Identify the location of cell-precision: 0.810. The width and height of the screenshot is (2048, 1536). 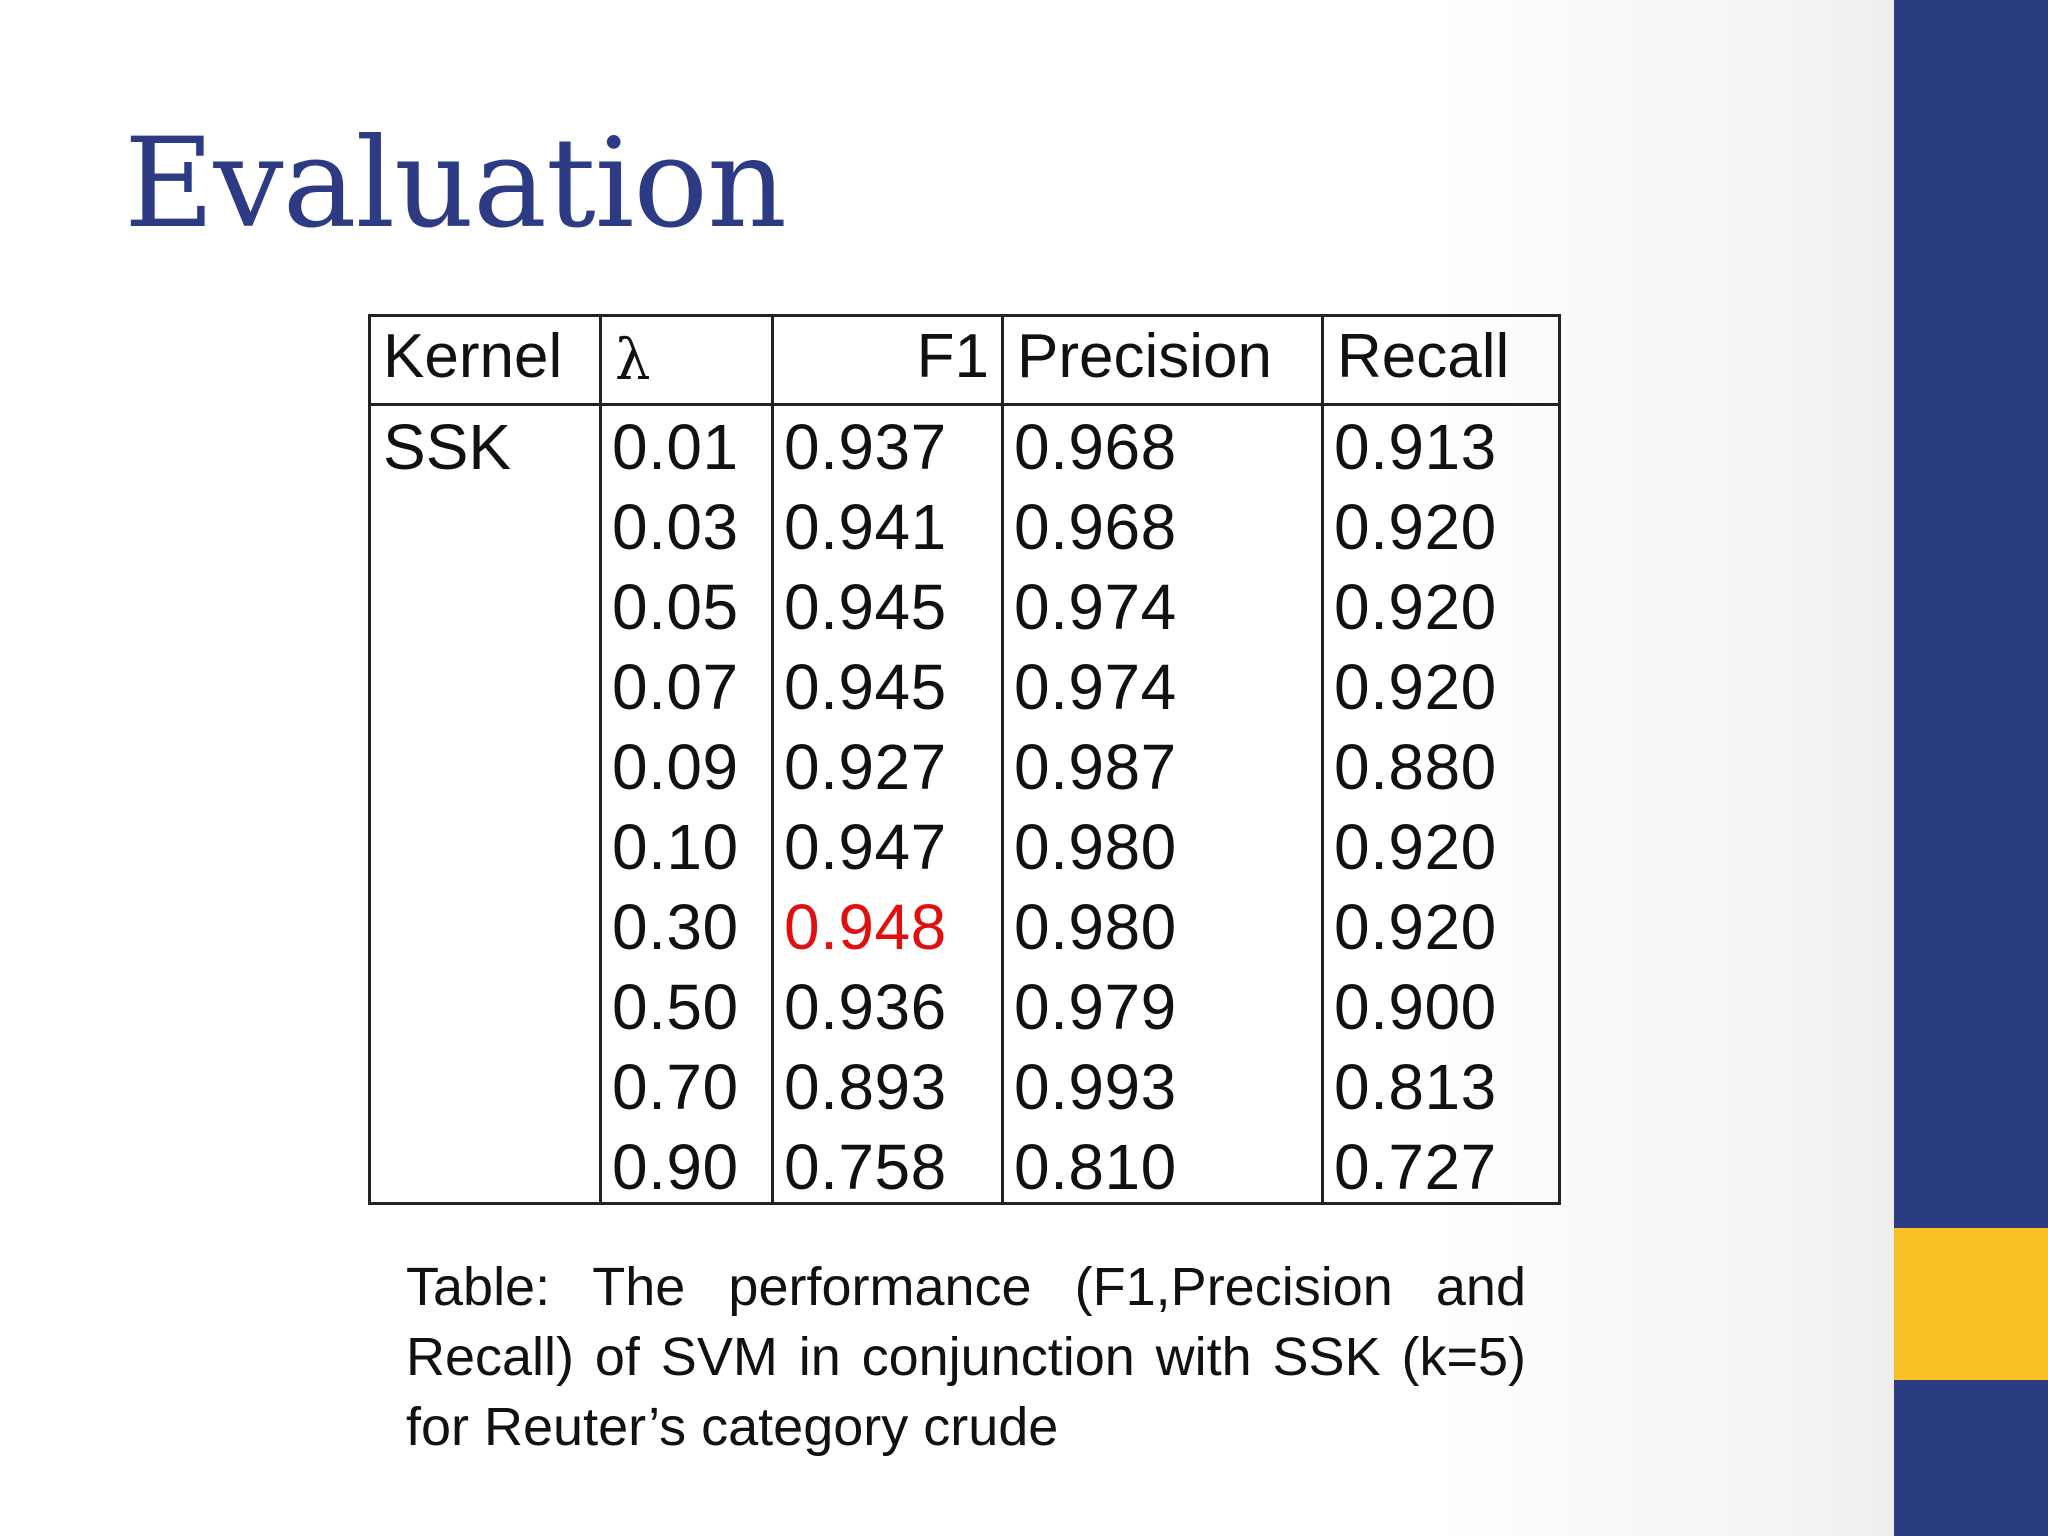
(1095, 1167).